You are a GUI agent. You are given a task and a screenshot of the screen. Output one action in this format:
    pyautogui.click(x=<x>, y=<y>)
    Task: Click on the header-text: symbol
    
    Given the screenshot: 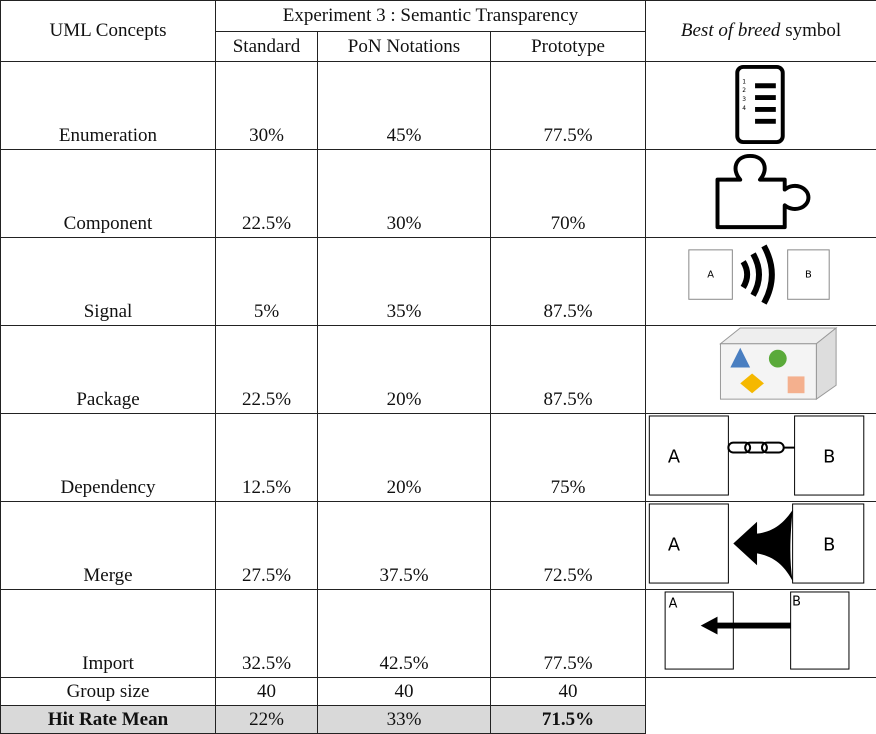 What is the action you would take?
    pyautogui.click(x=813, y=30)
    